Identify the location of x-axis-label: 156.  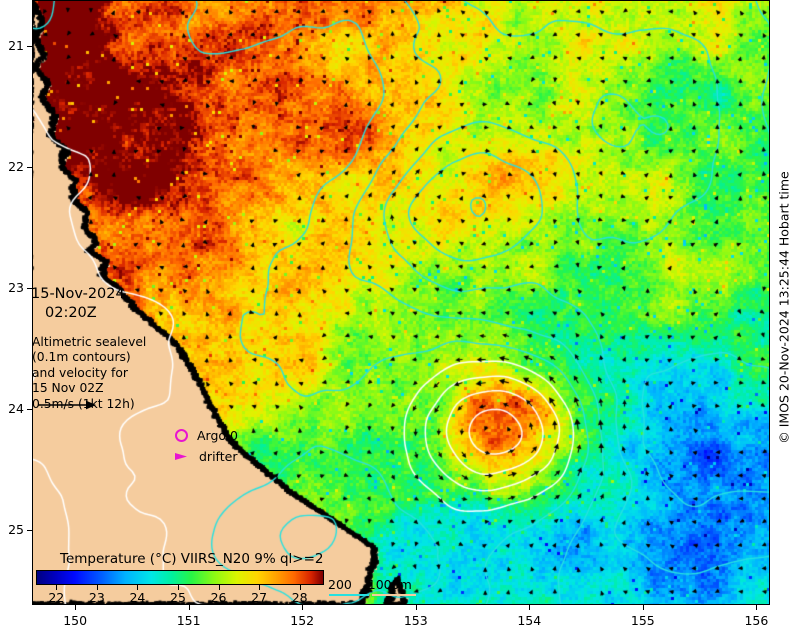
(756, 620).